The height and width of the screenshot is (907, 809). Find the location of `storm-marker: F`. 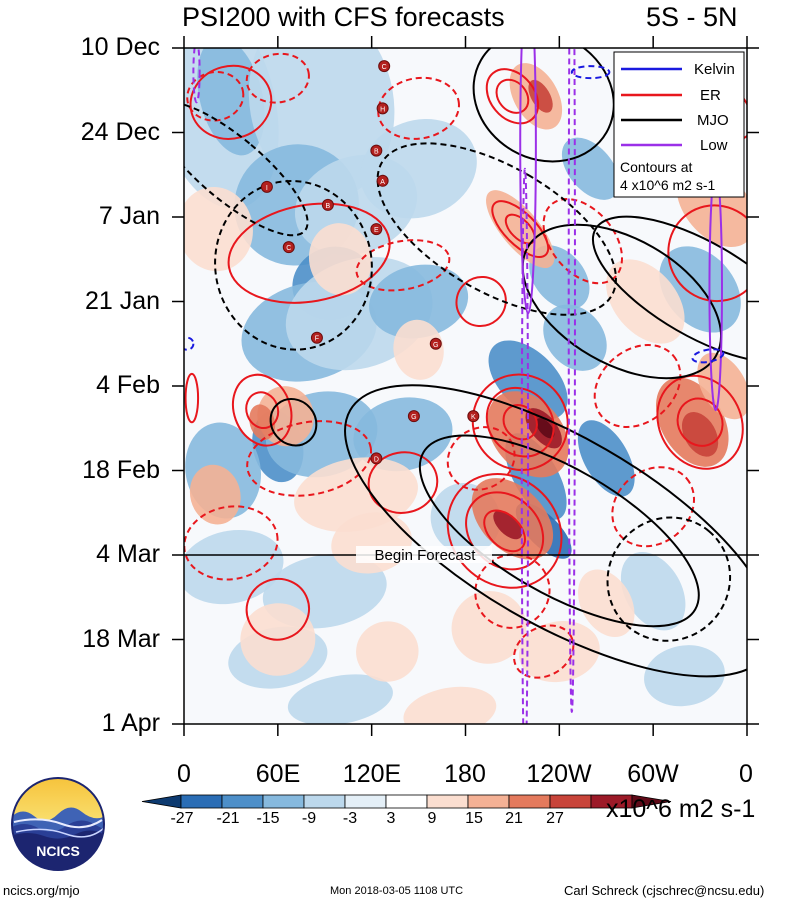

storm-marker: F is located at coordinates (316, 337).